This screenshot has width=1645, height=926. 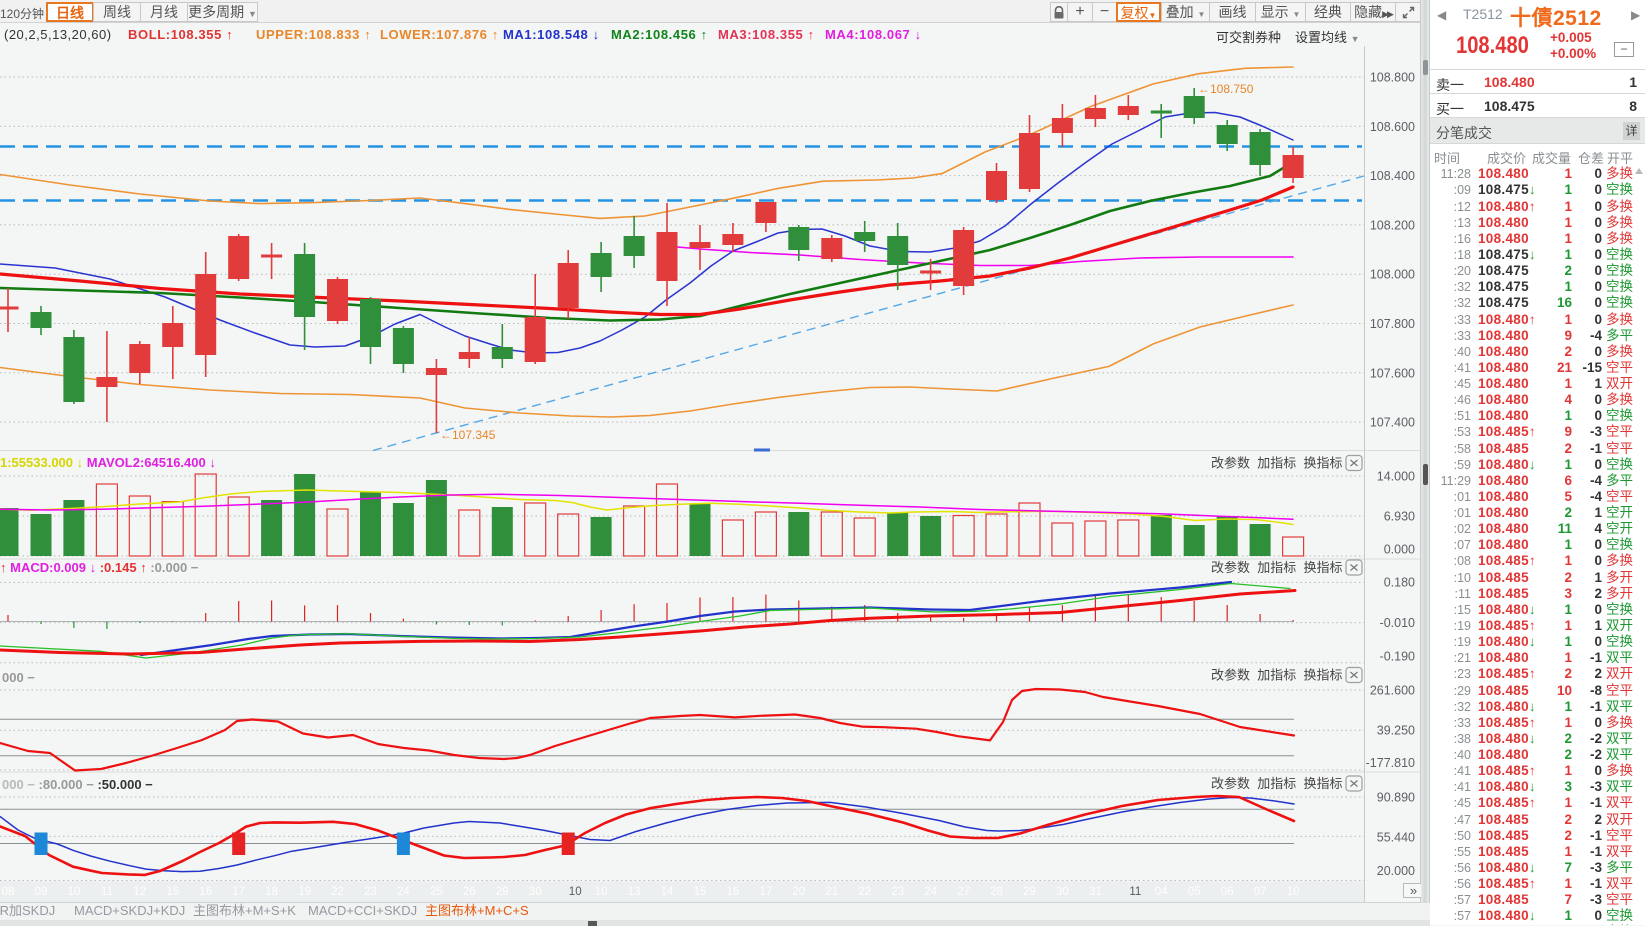 I want to click on svg-text: 28, so click(x=996, y=892).